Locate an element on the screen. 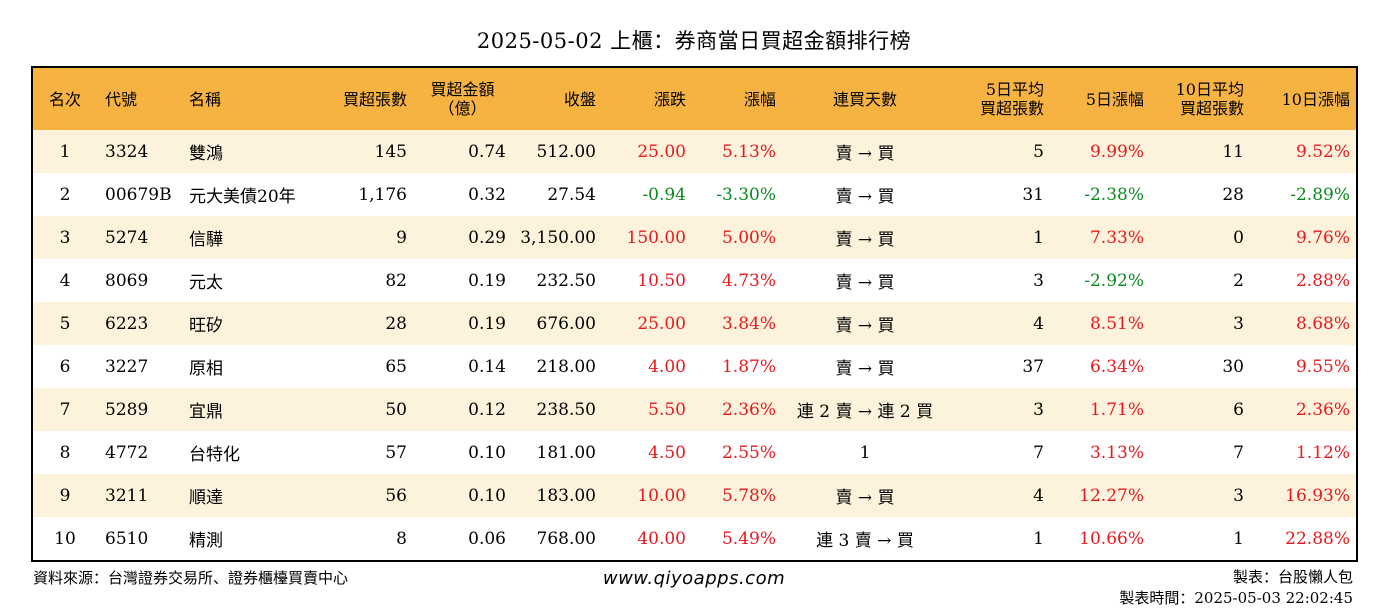  cell-code: 6223 is located at coordinates (127, 323).